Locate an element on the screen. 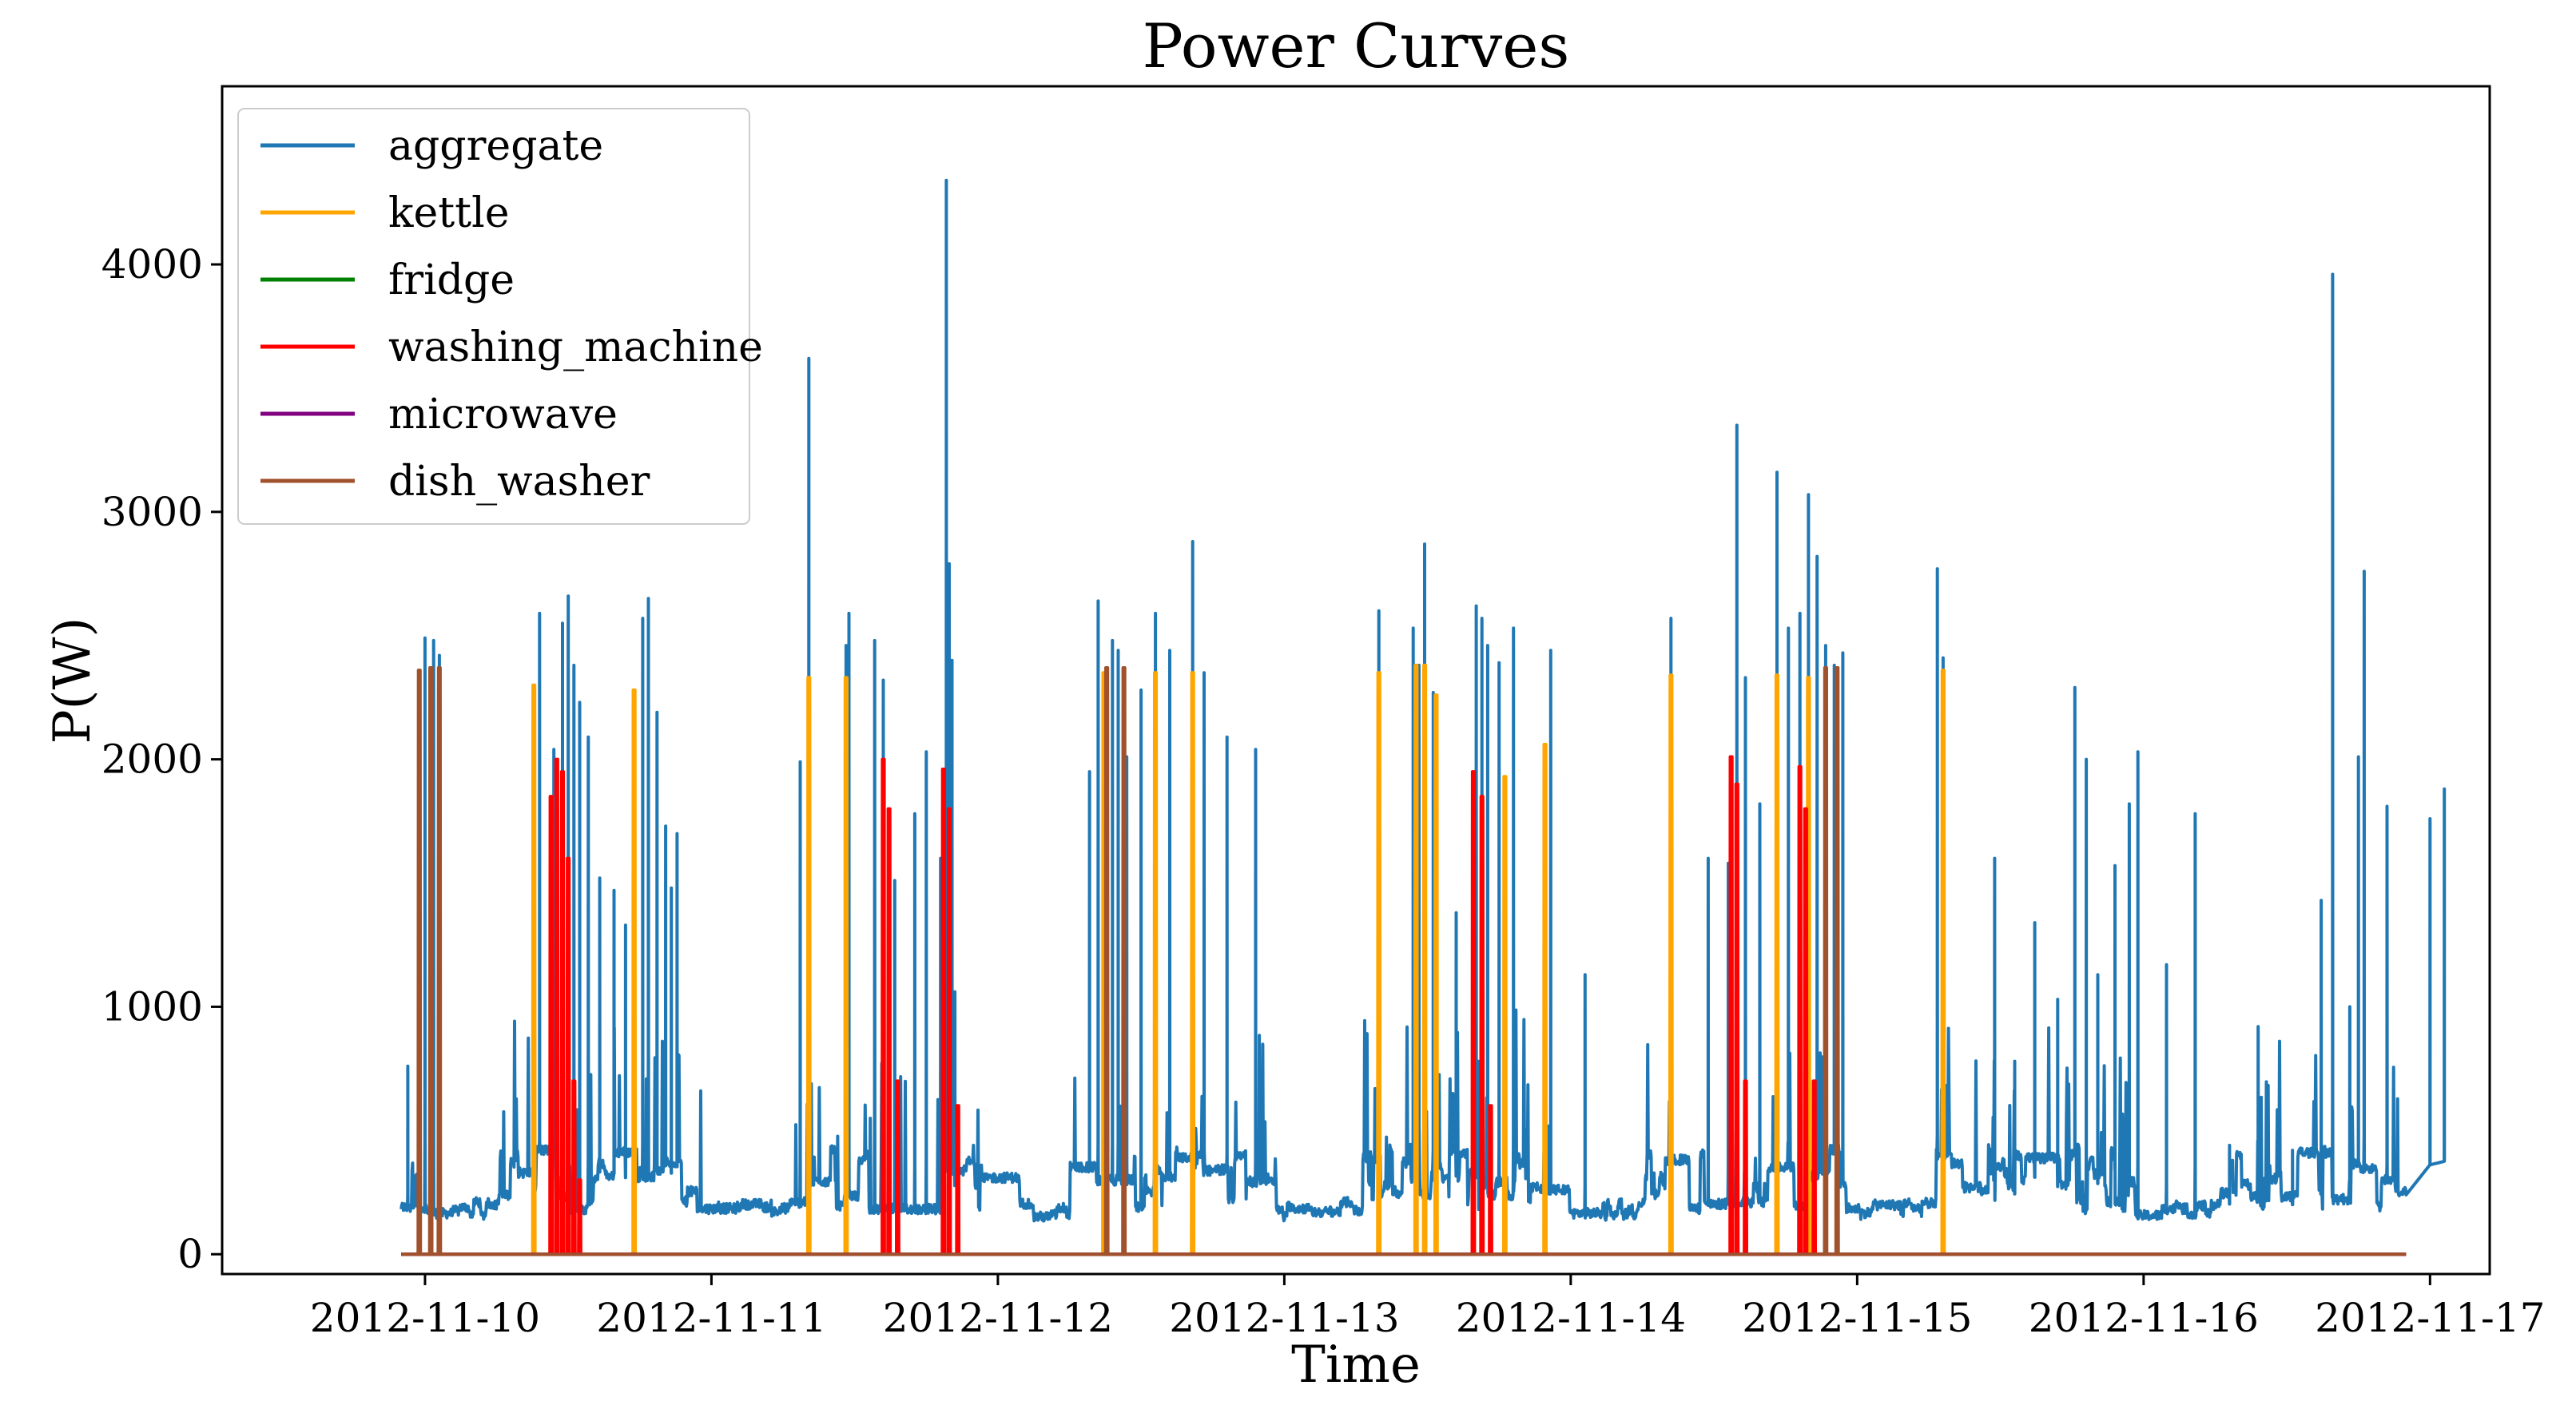 The height and width of the screenshot is (1417, 2576). x-tick-label: 2012-11-12 is located at coordinates (998, 1318).